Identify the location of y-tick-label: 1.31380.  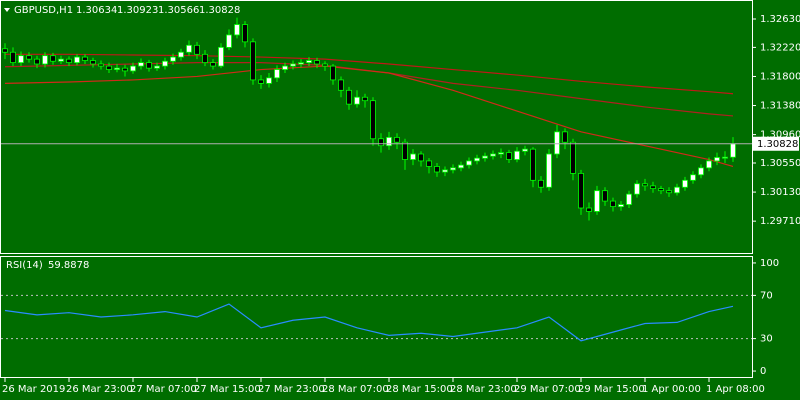
(780, 106).